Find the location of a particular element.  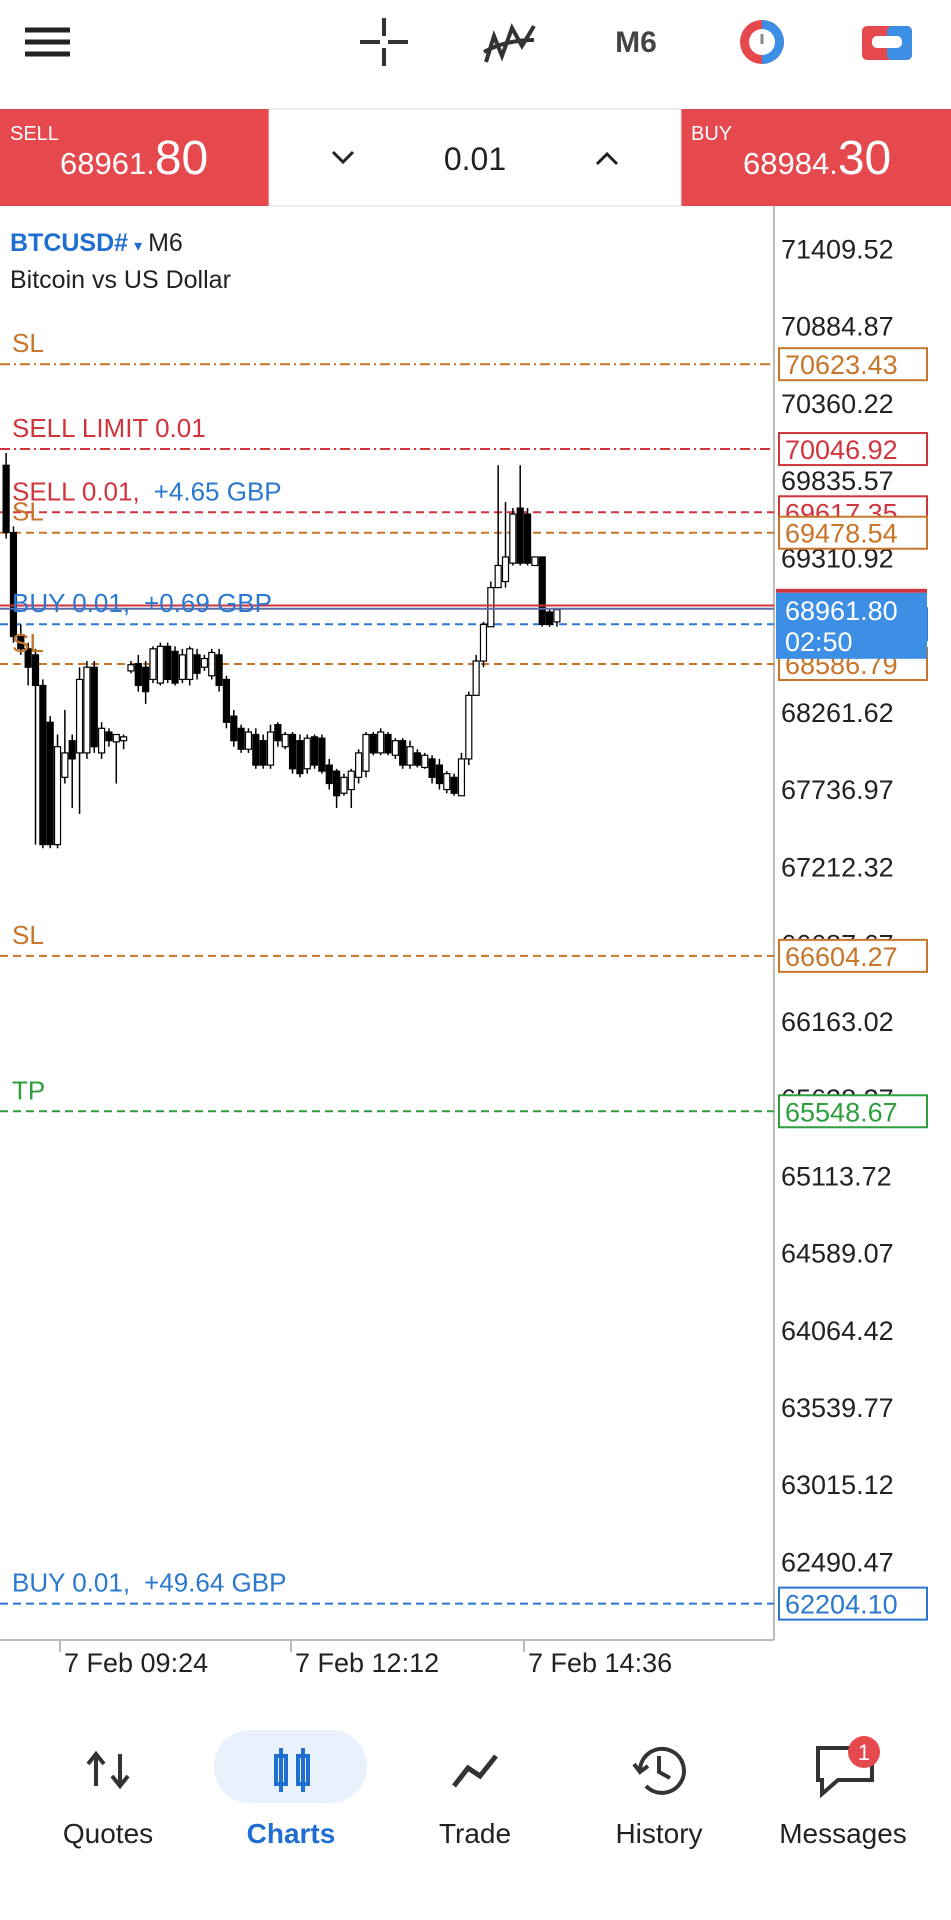

buy-button is located at coordinates (816, 157).